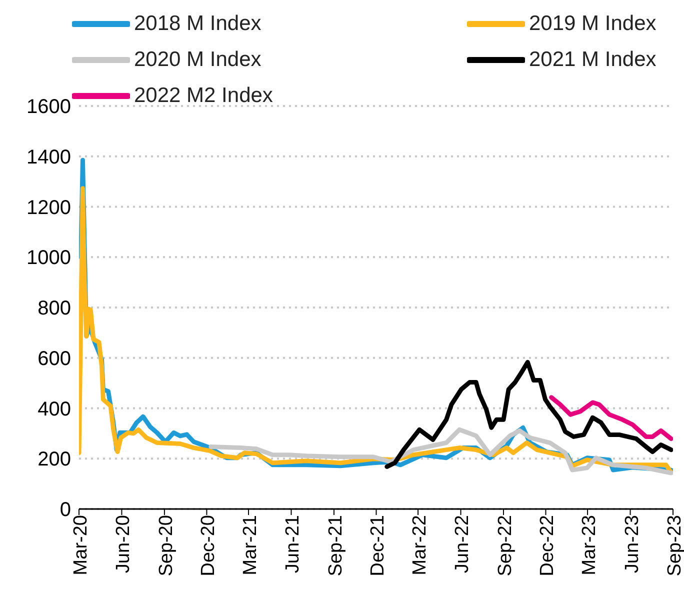 The image size is (684, 603). What do you see at coordinates (589, 545) in the screenshot?
I see `x-tick-label: Mar-23` at bounding box center [589, 545].